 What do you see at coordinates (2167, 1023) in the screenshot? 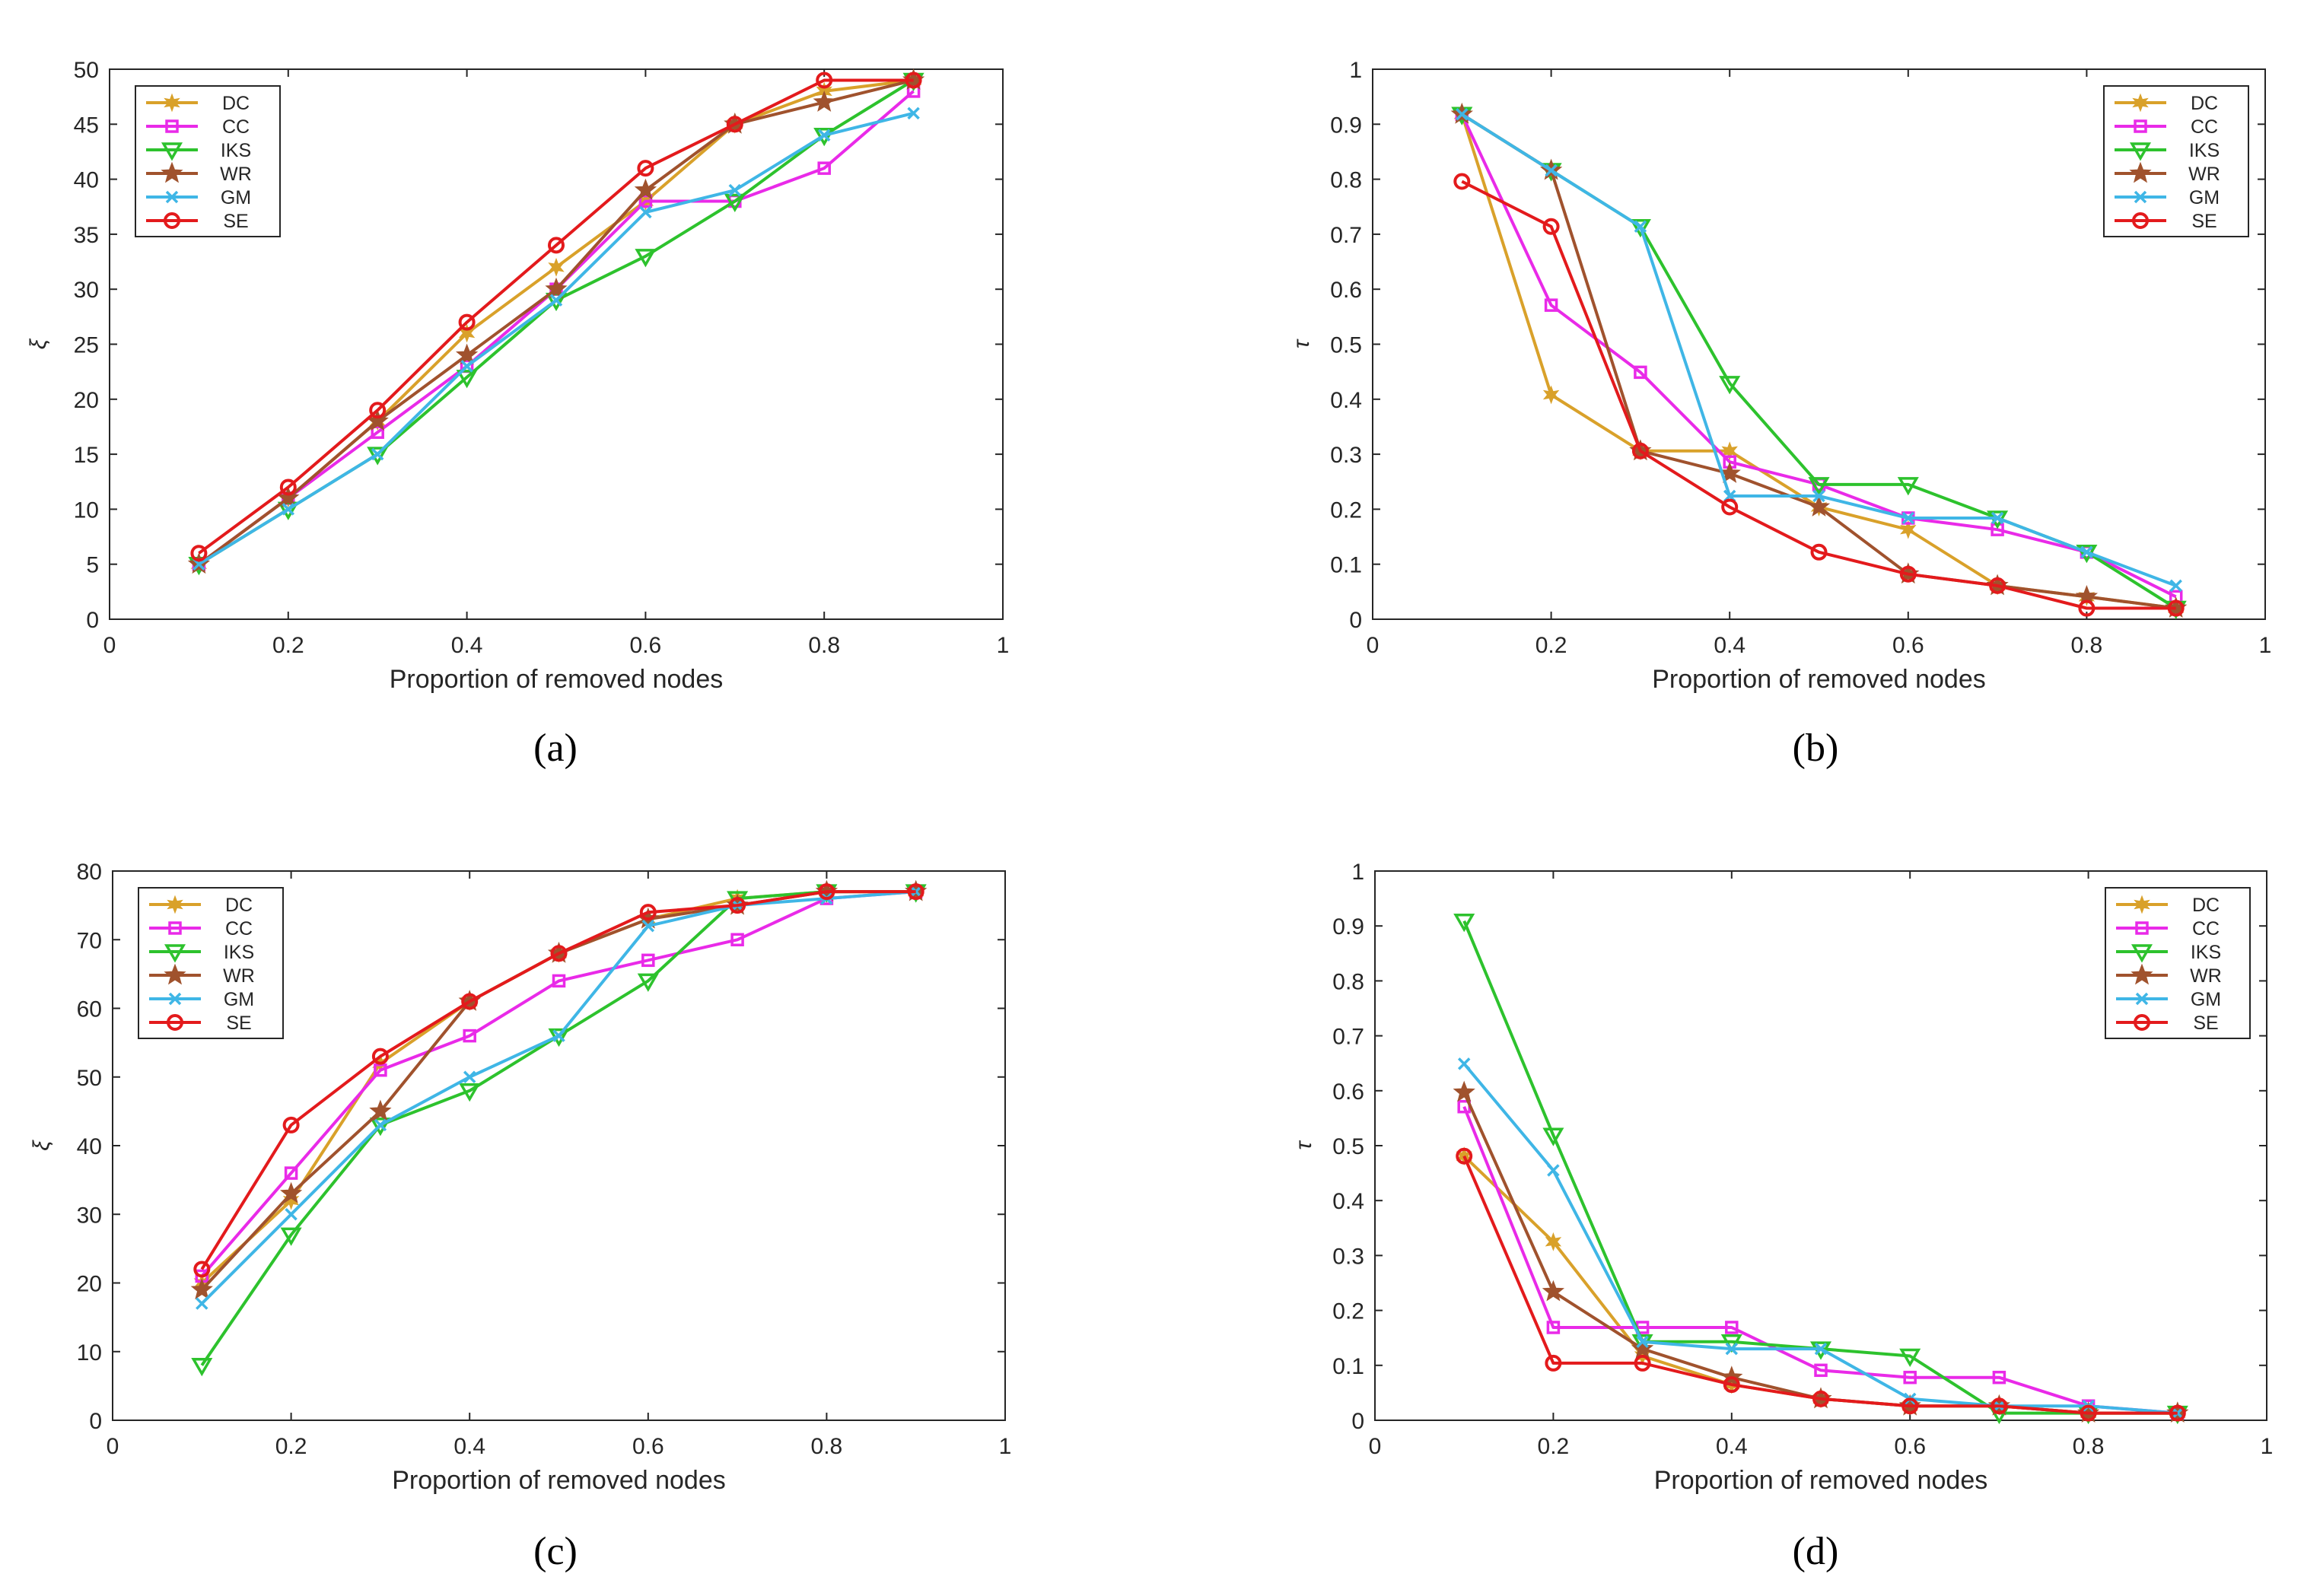
I see `legend-entry-se: SE` at bounding box center [2167, 1023].